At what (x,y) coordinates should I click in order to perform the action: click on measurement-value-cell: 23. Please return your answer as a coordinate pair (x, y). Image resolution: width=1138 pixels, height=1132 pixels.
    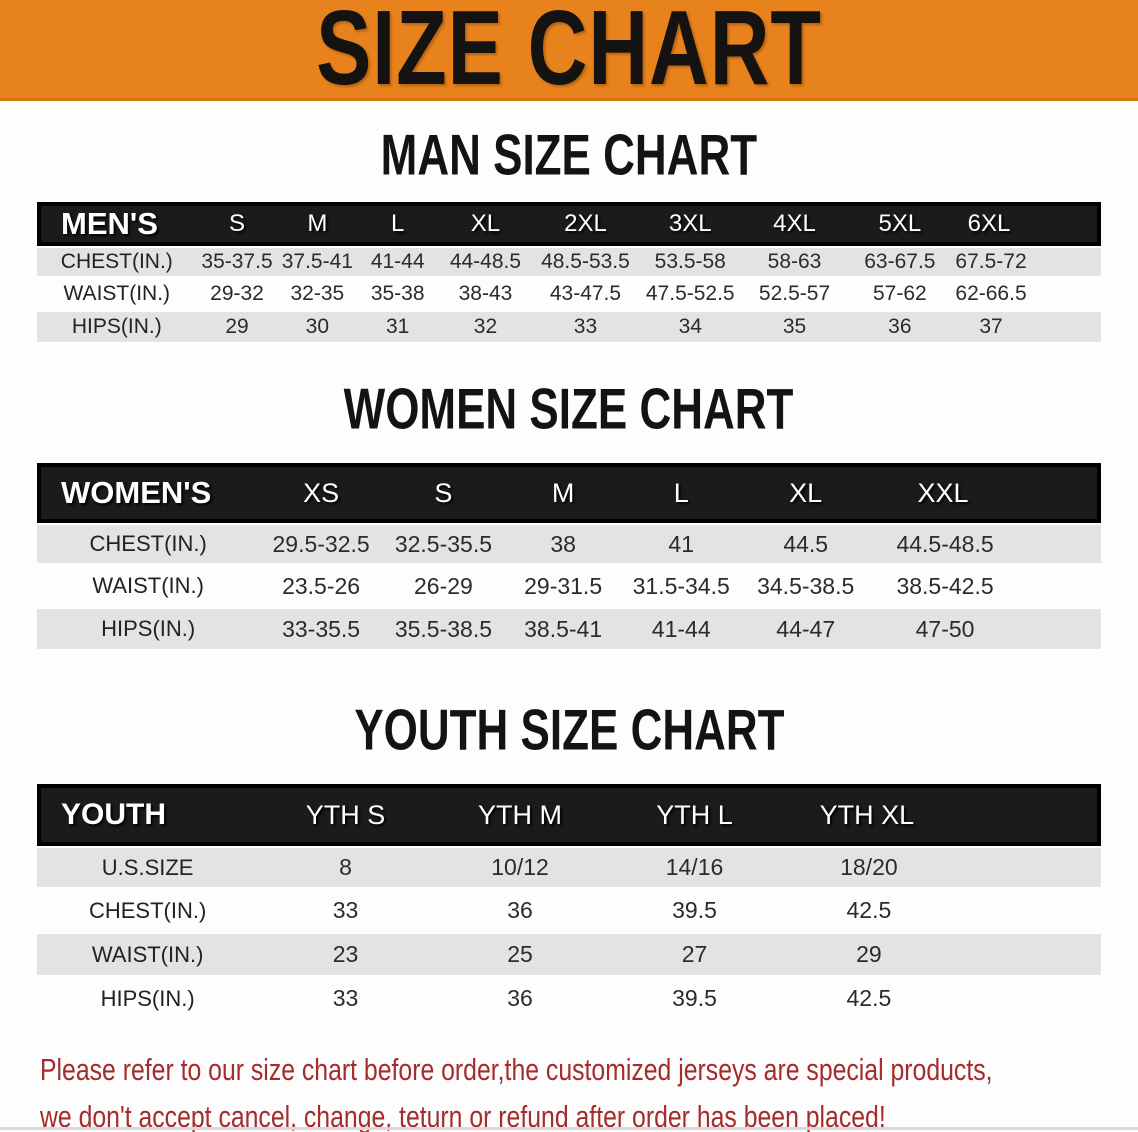
    Looking at the image, I should click on (345, 956).